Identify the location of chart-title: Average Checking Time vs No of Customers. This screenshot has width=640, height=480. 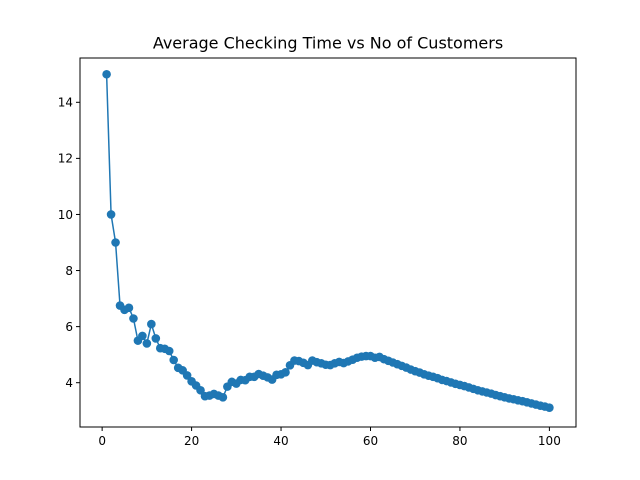
(328, 43).